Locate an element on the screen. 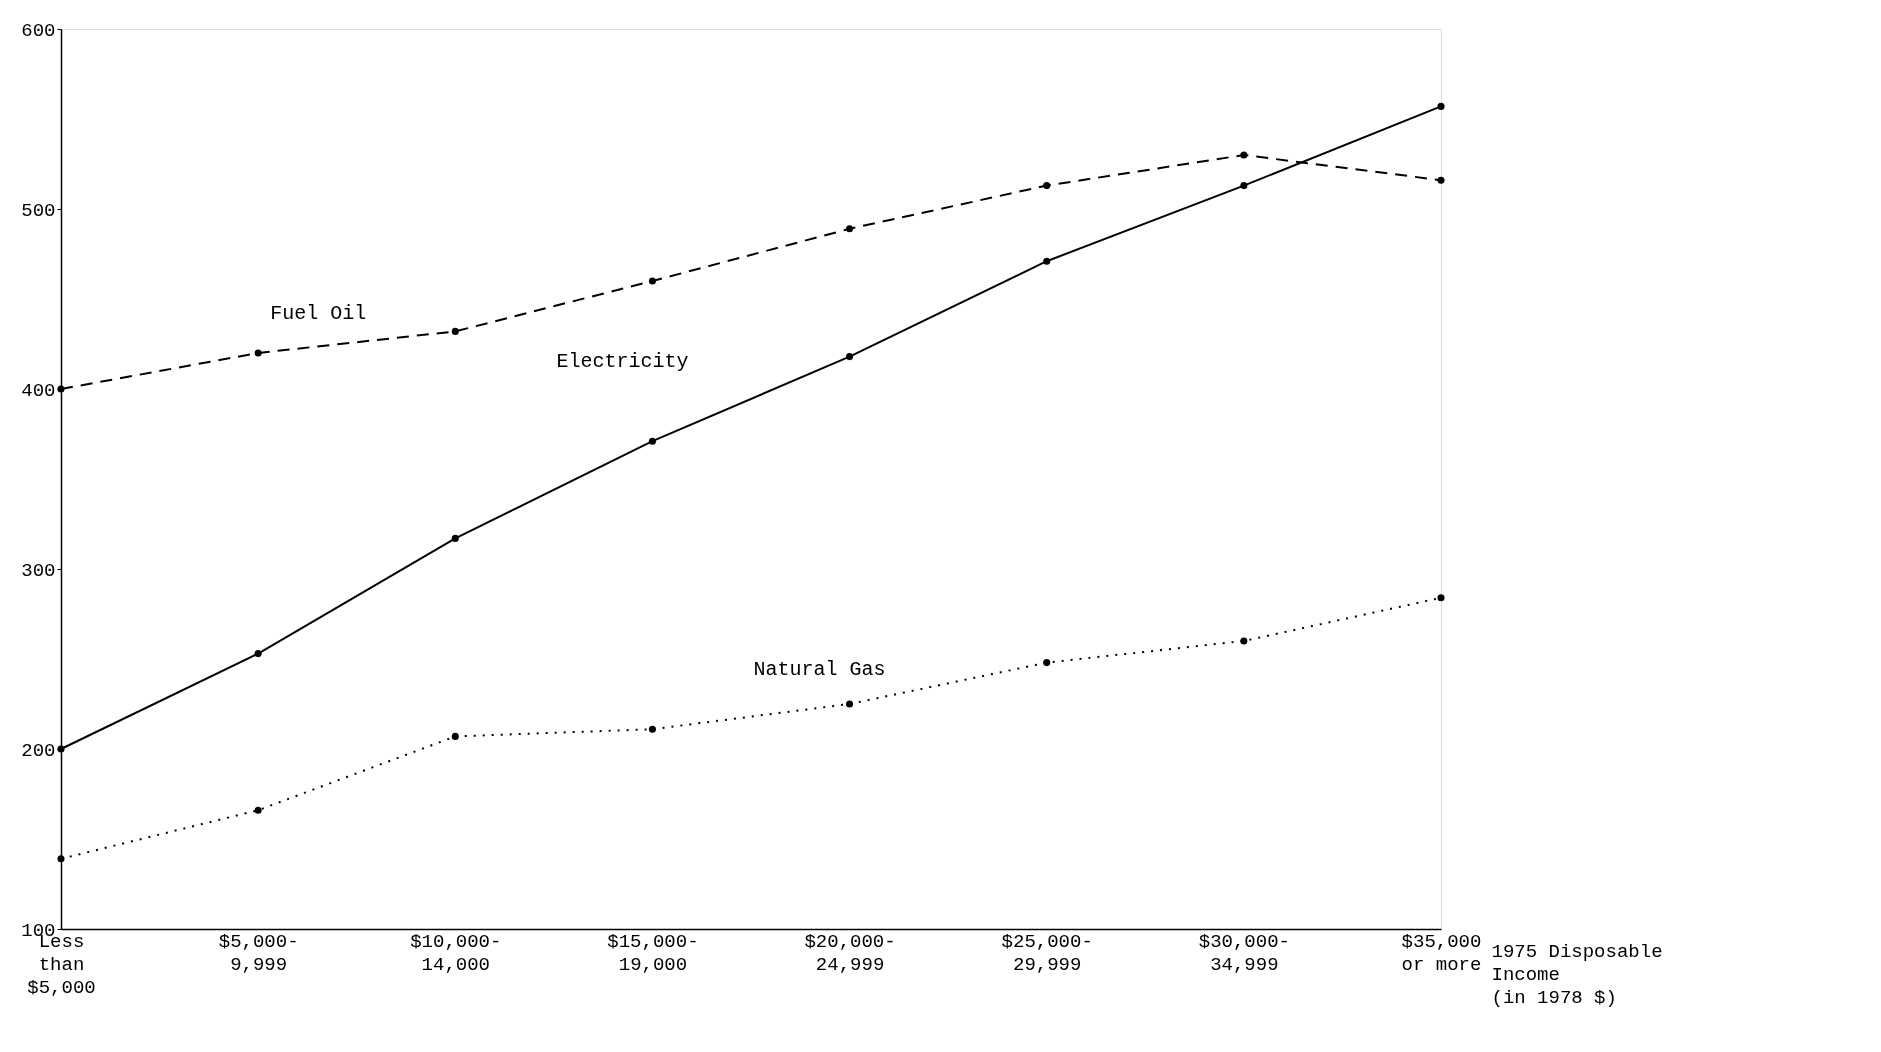 Image resolution: width=1881 pixels, height=1052 pixels. y-tick-label: 300 is located at coordinates (38, 570).